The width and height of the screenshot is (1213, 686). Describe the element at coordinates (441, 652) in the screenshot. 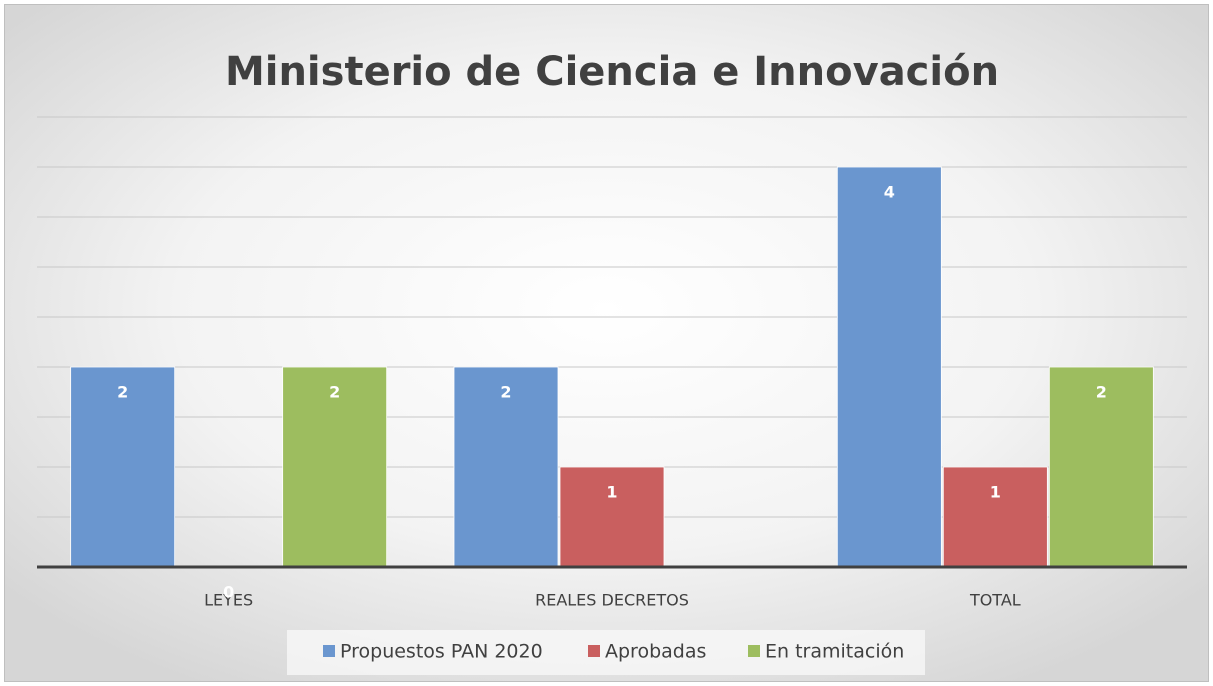

I see `legend-label: Propuestos PAN 2020` at that location.